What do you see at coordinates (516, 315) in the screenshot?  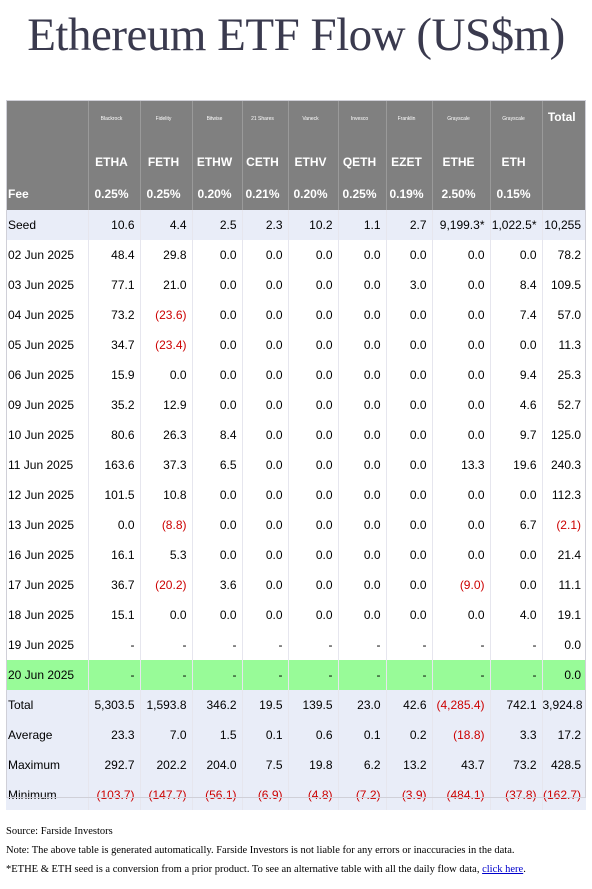 I see `flow-value-cell: 7.4` at bounding box center [516, 315].